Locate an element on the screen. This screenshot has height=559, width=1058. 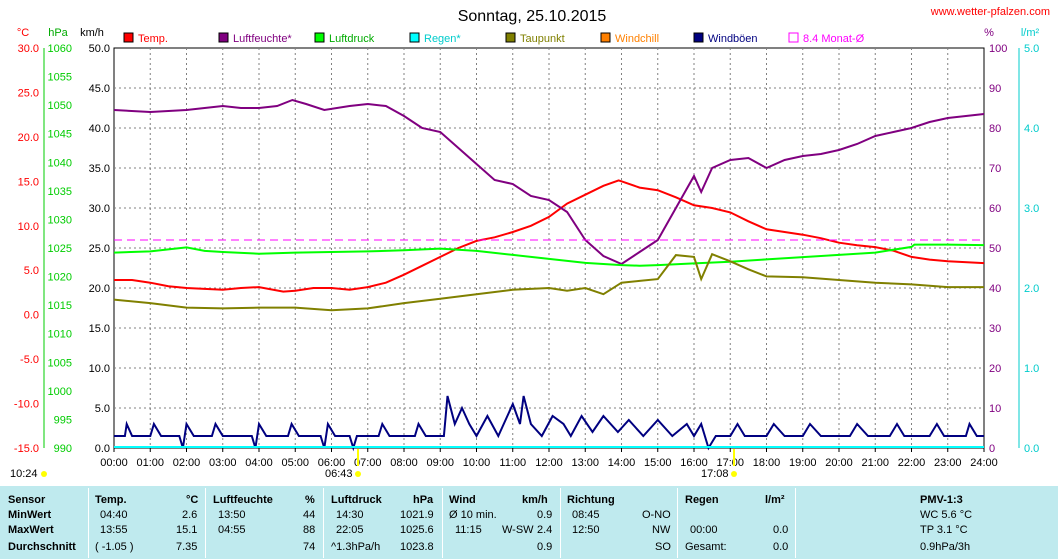
wind-unit-label: km/h is located at coordinates (92, 33).